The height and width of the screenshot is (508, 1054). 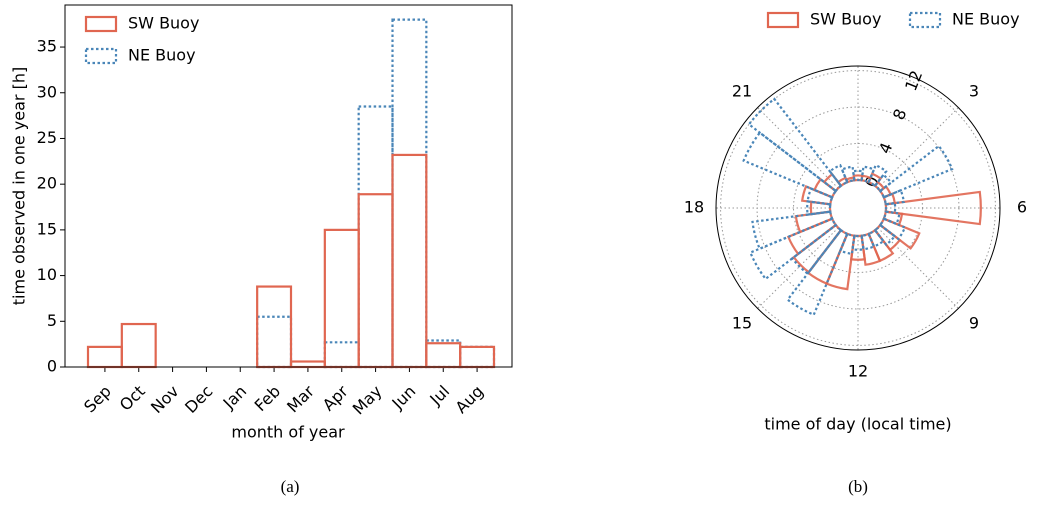 I want to click on r-tick-label: 8, so click(x=899, y=114).